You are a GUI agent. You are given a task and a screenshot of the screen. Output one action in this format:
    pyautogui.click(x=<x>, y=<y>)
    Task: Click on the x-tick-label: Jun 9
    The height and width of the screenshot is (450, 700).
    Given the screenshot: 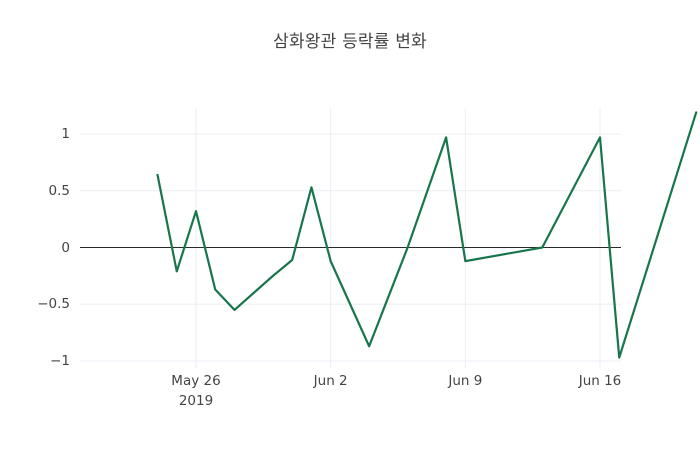 What is the action you would take?
    pyautogui.click(x=465, y=382)
    